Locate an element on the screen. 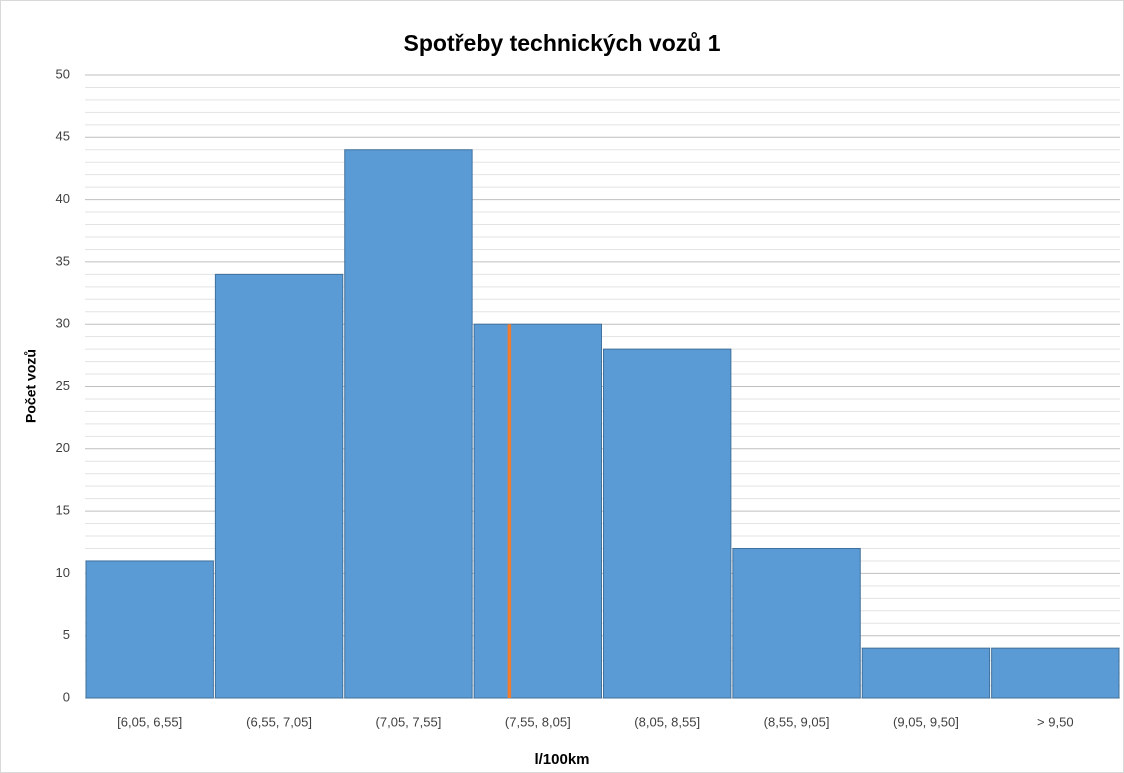 The image size is (1124, 773). x-tick-label: (8,55, 9,05] is located at coordinates (797, 721).